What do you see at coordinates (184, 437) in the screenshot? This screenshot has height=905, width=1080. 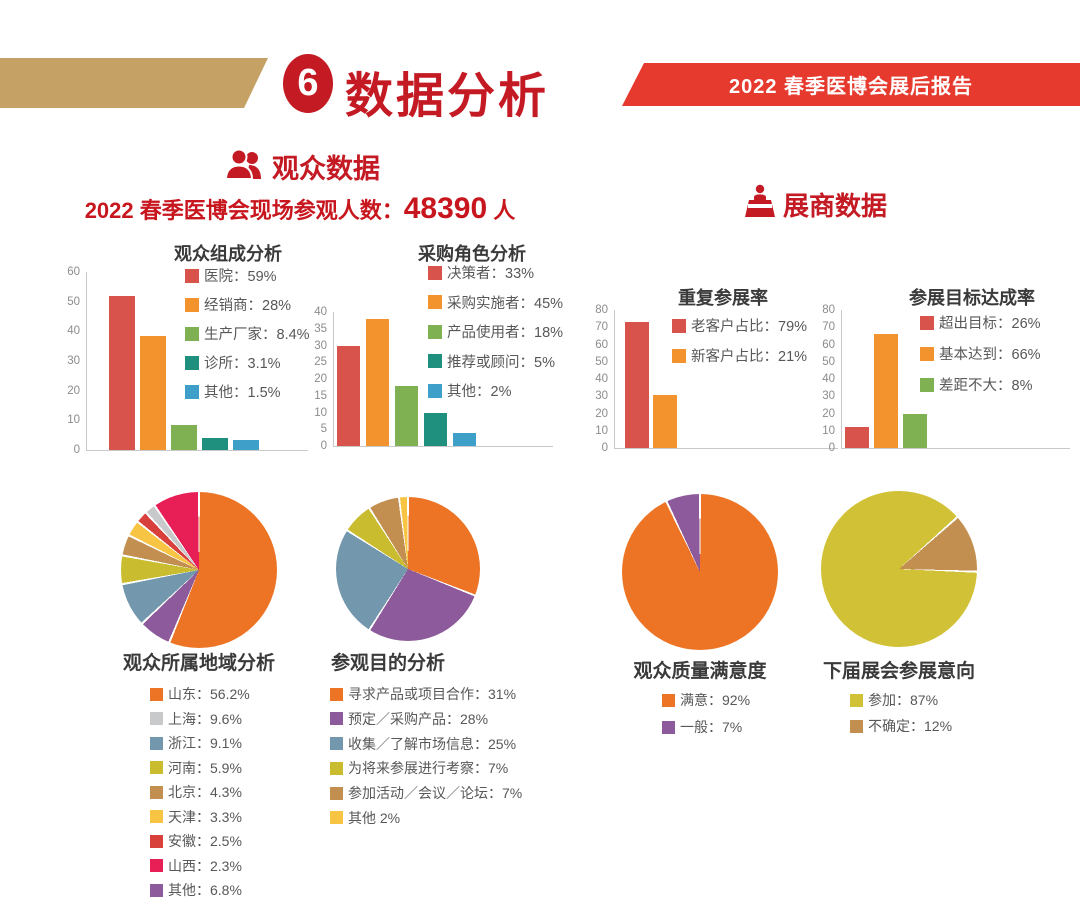 I see `bar-生产厂家` at bounding box center [184, 437].